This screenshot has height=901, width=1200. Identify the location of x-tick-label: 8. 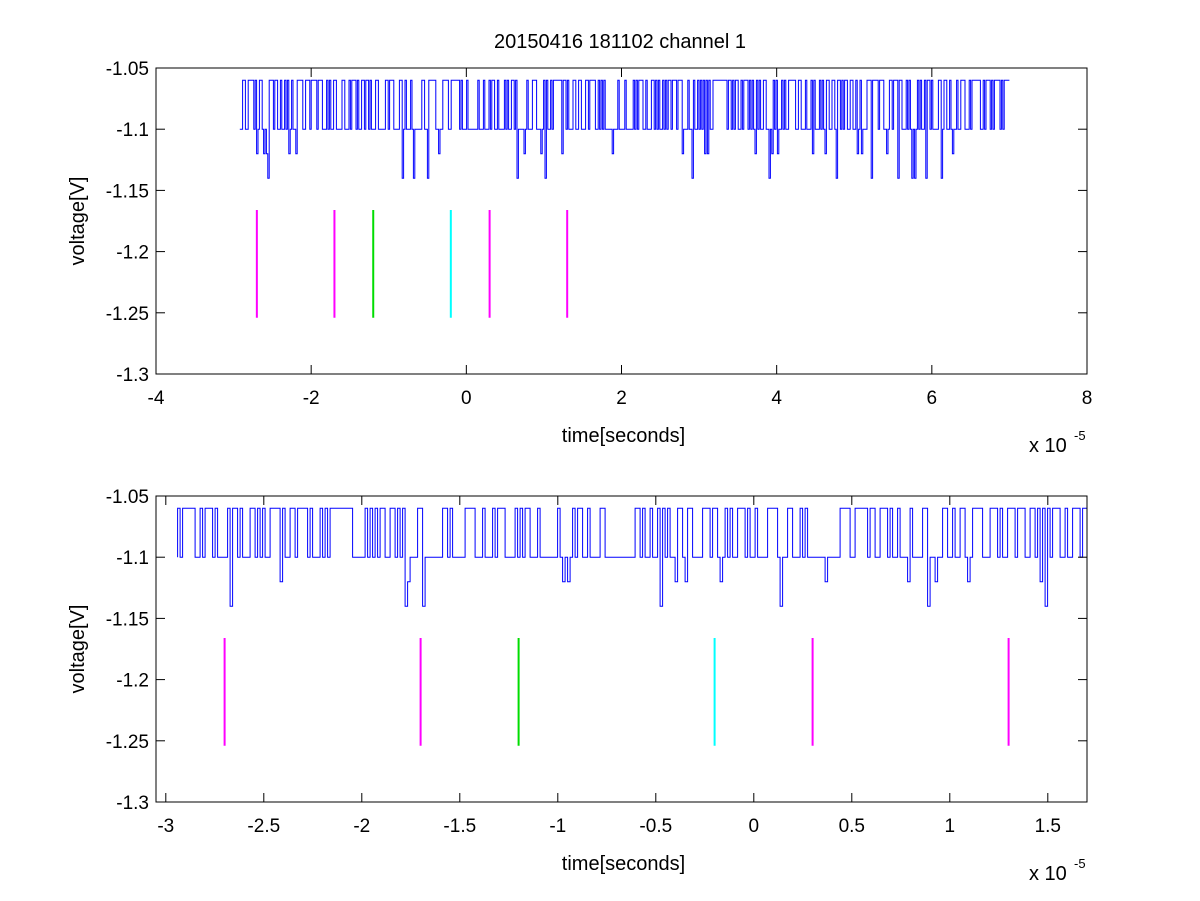
(1087, 398).